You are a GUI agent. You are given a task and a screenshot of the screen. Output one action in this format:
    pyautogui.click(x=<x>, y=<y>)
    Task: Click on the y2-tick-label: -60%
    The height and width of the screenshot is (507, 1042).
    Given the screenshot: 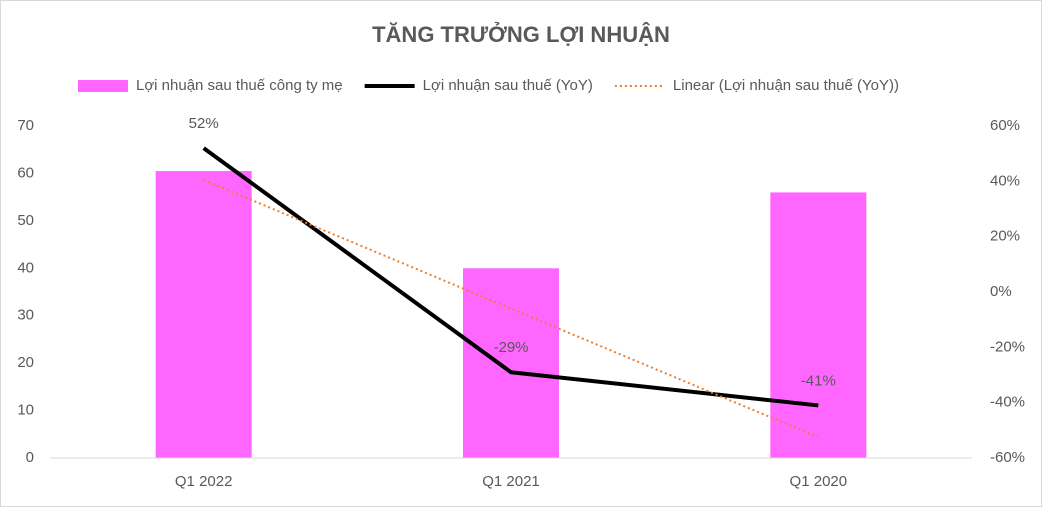 What is the action you would take?
    pyautogui.click(x=1007, y=457)
    